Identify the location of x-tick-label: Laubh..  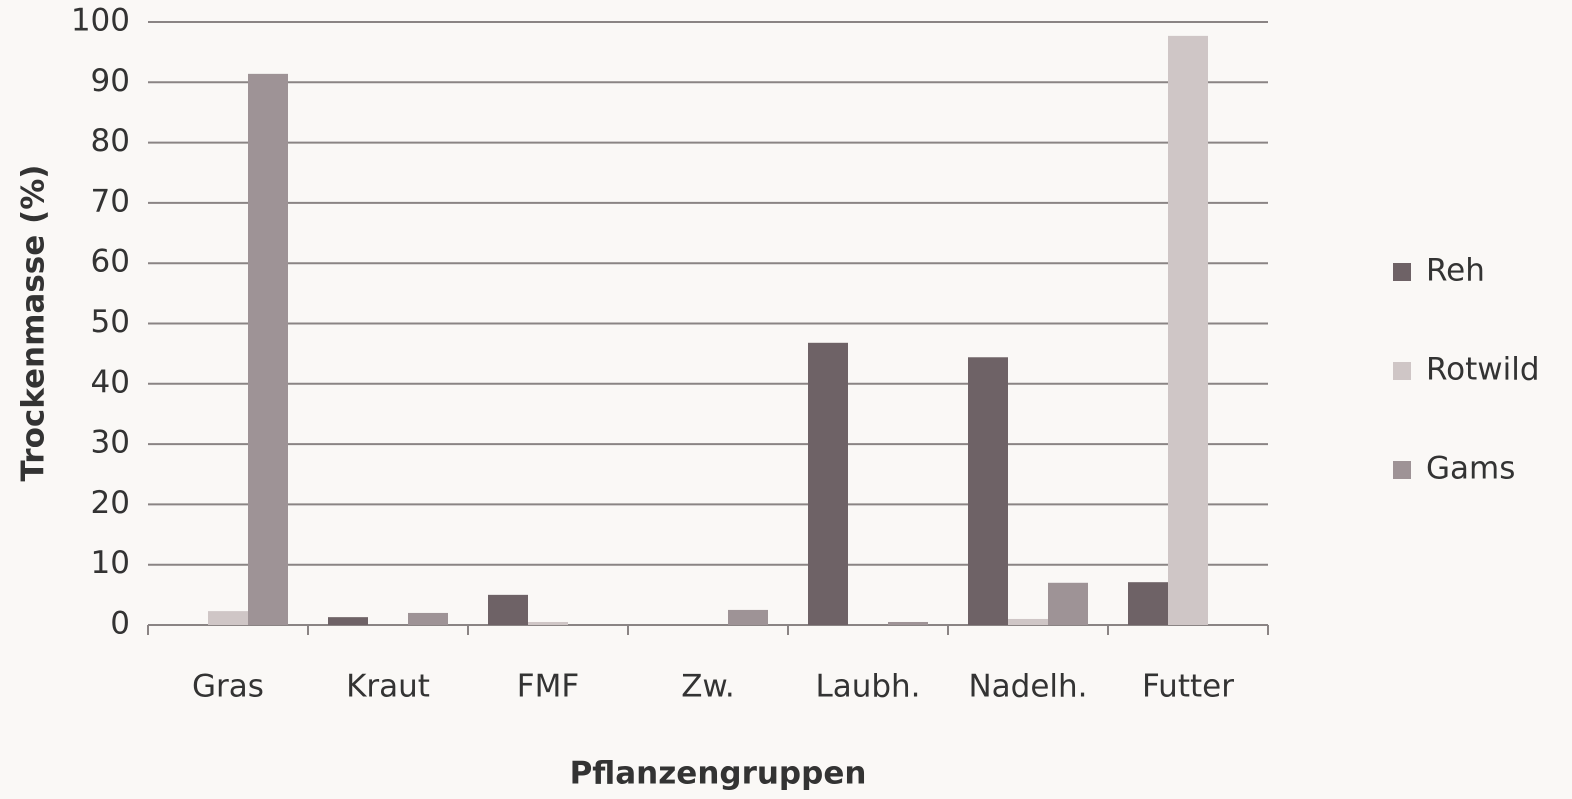
(867, 687).